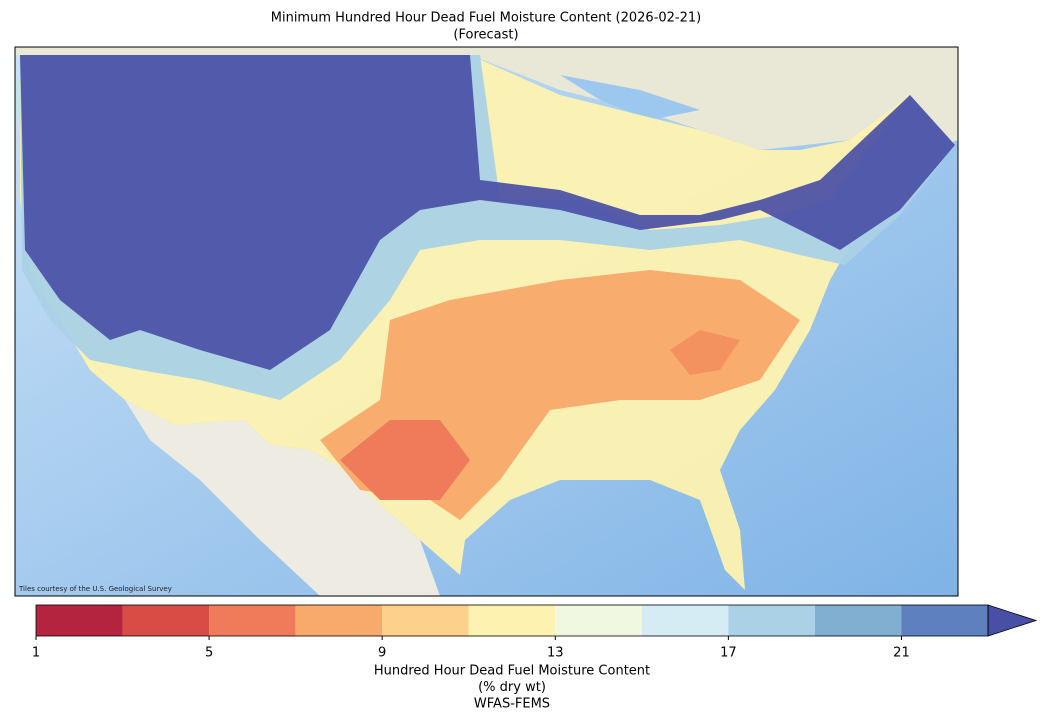  What do you see at coordinates (485, 35) in the screenshot?
I see `title-line: (Forecast)` at bounding box center [485, 35].